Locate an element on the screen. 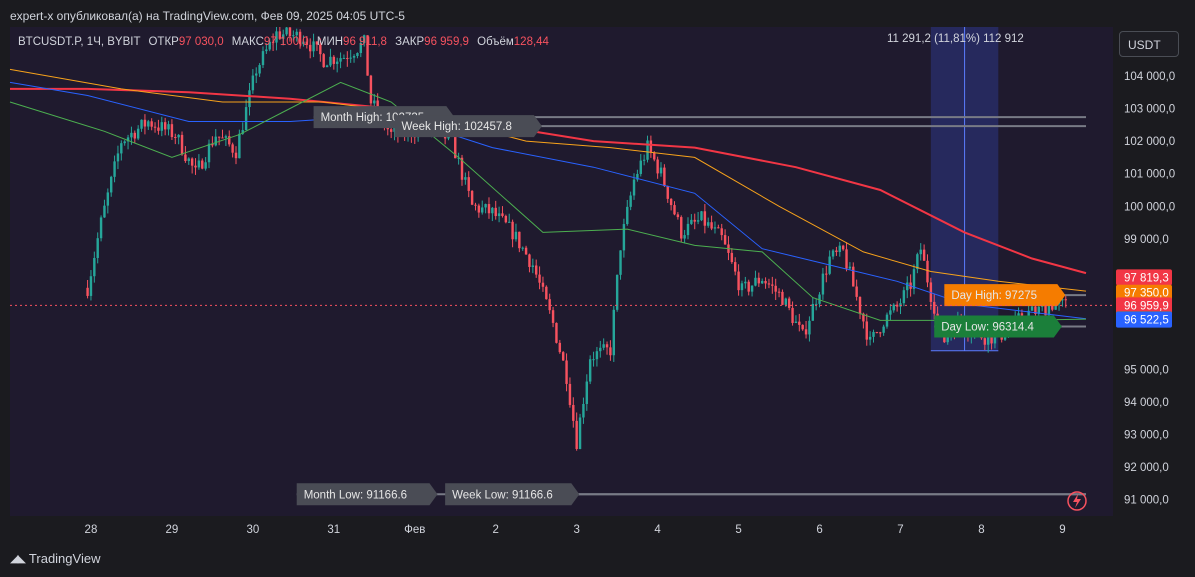  x-tick-label: 7 is located at coordinates (900, 530).